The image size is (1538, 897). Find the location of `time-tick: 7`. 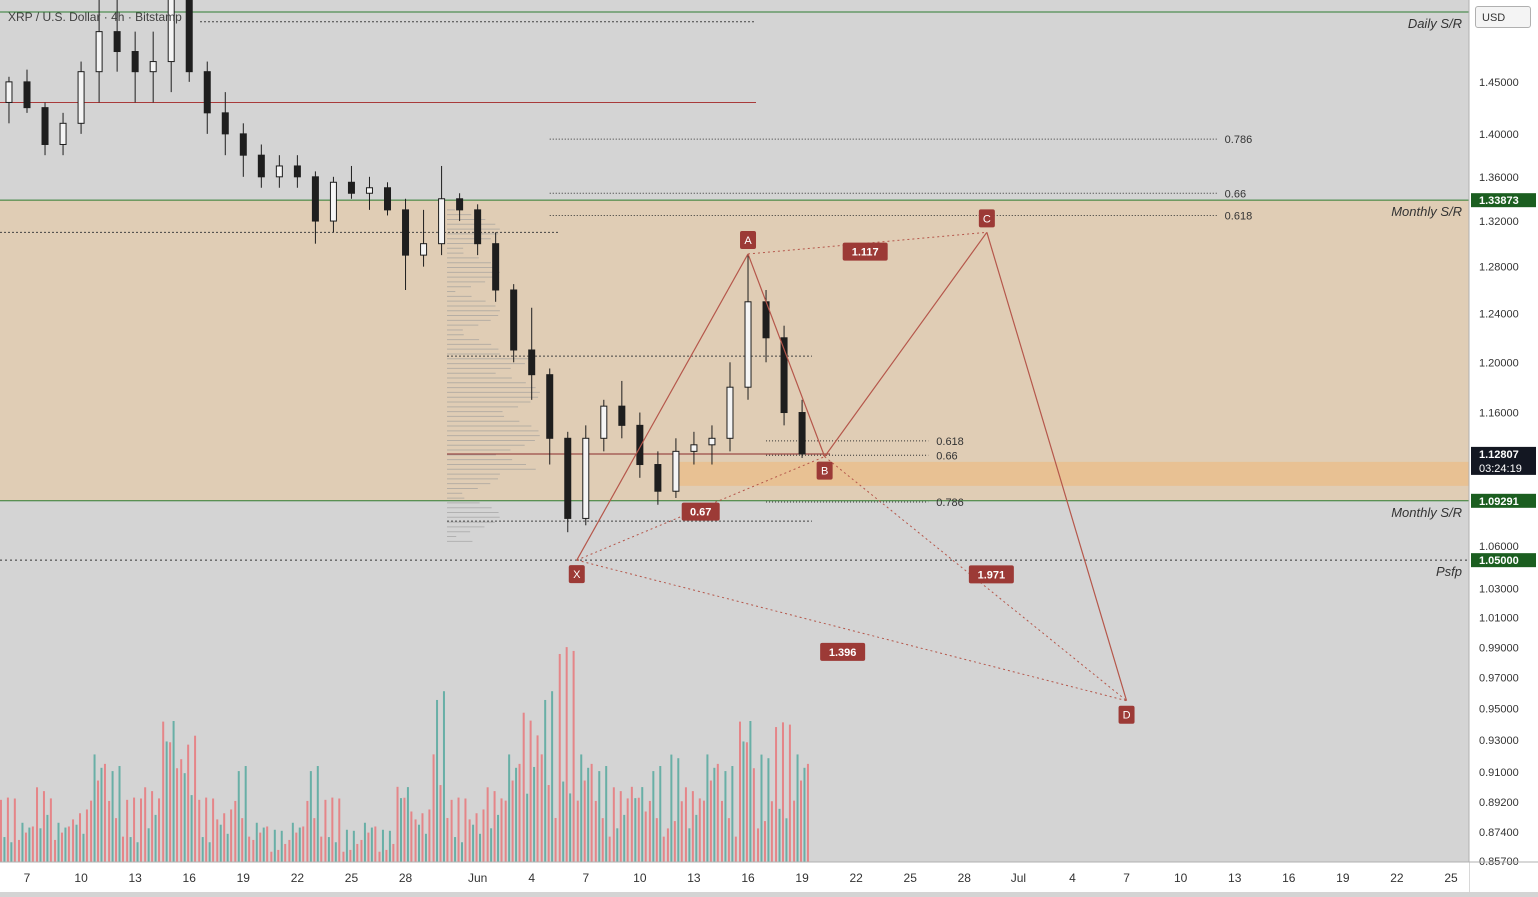

time-tick: 7 is located at coordinates (27, 878).